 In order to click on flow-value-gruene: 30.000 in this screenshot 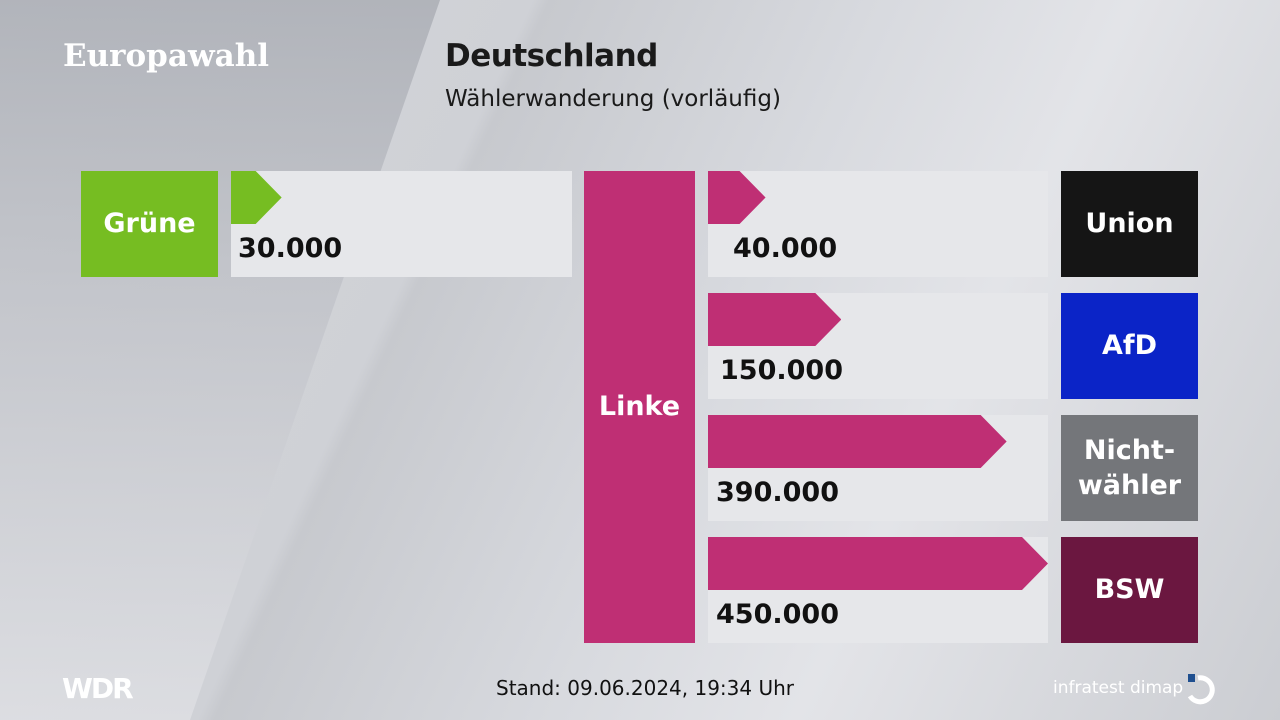, I will do `click(290, 248)`.